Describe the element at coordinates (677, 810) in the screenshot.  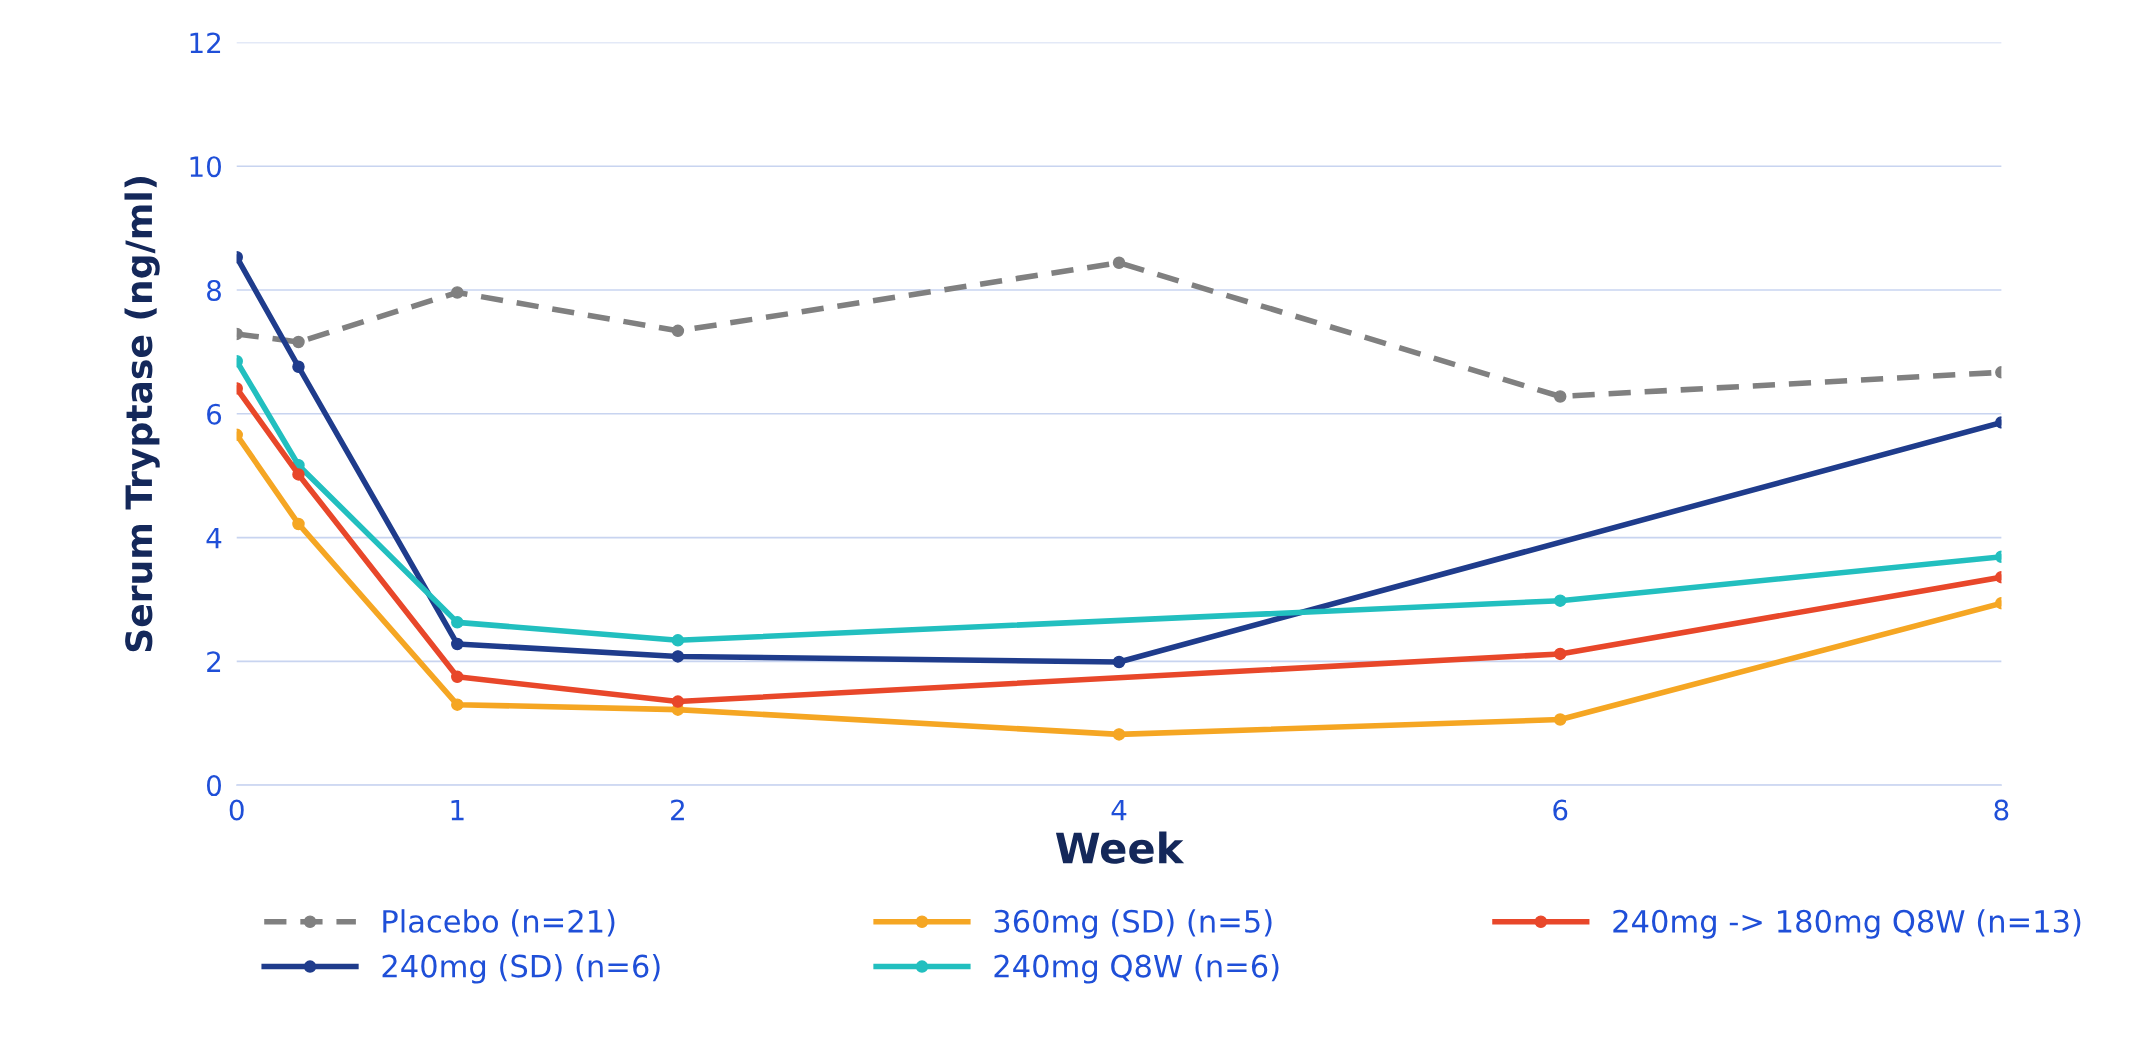
I see `x-tick-label: 2` at that location.